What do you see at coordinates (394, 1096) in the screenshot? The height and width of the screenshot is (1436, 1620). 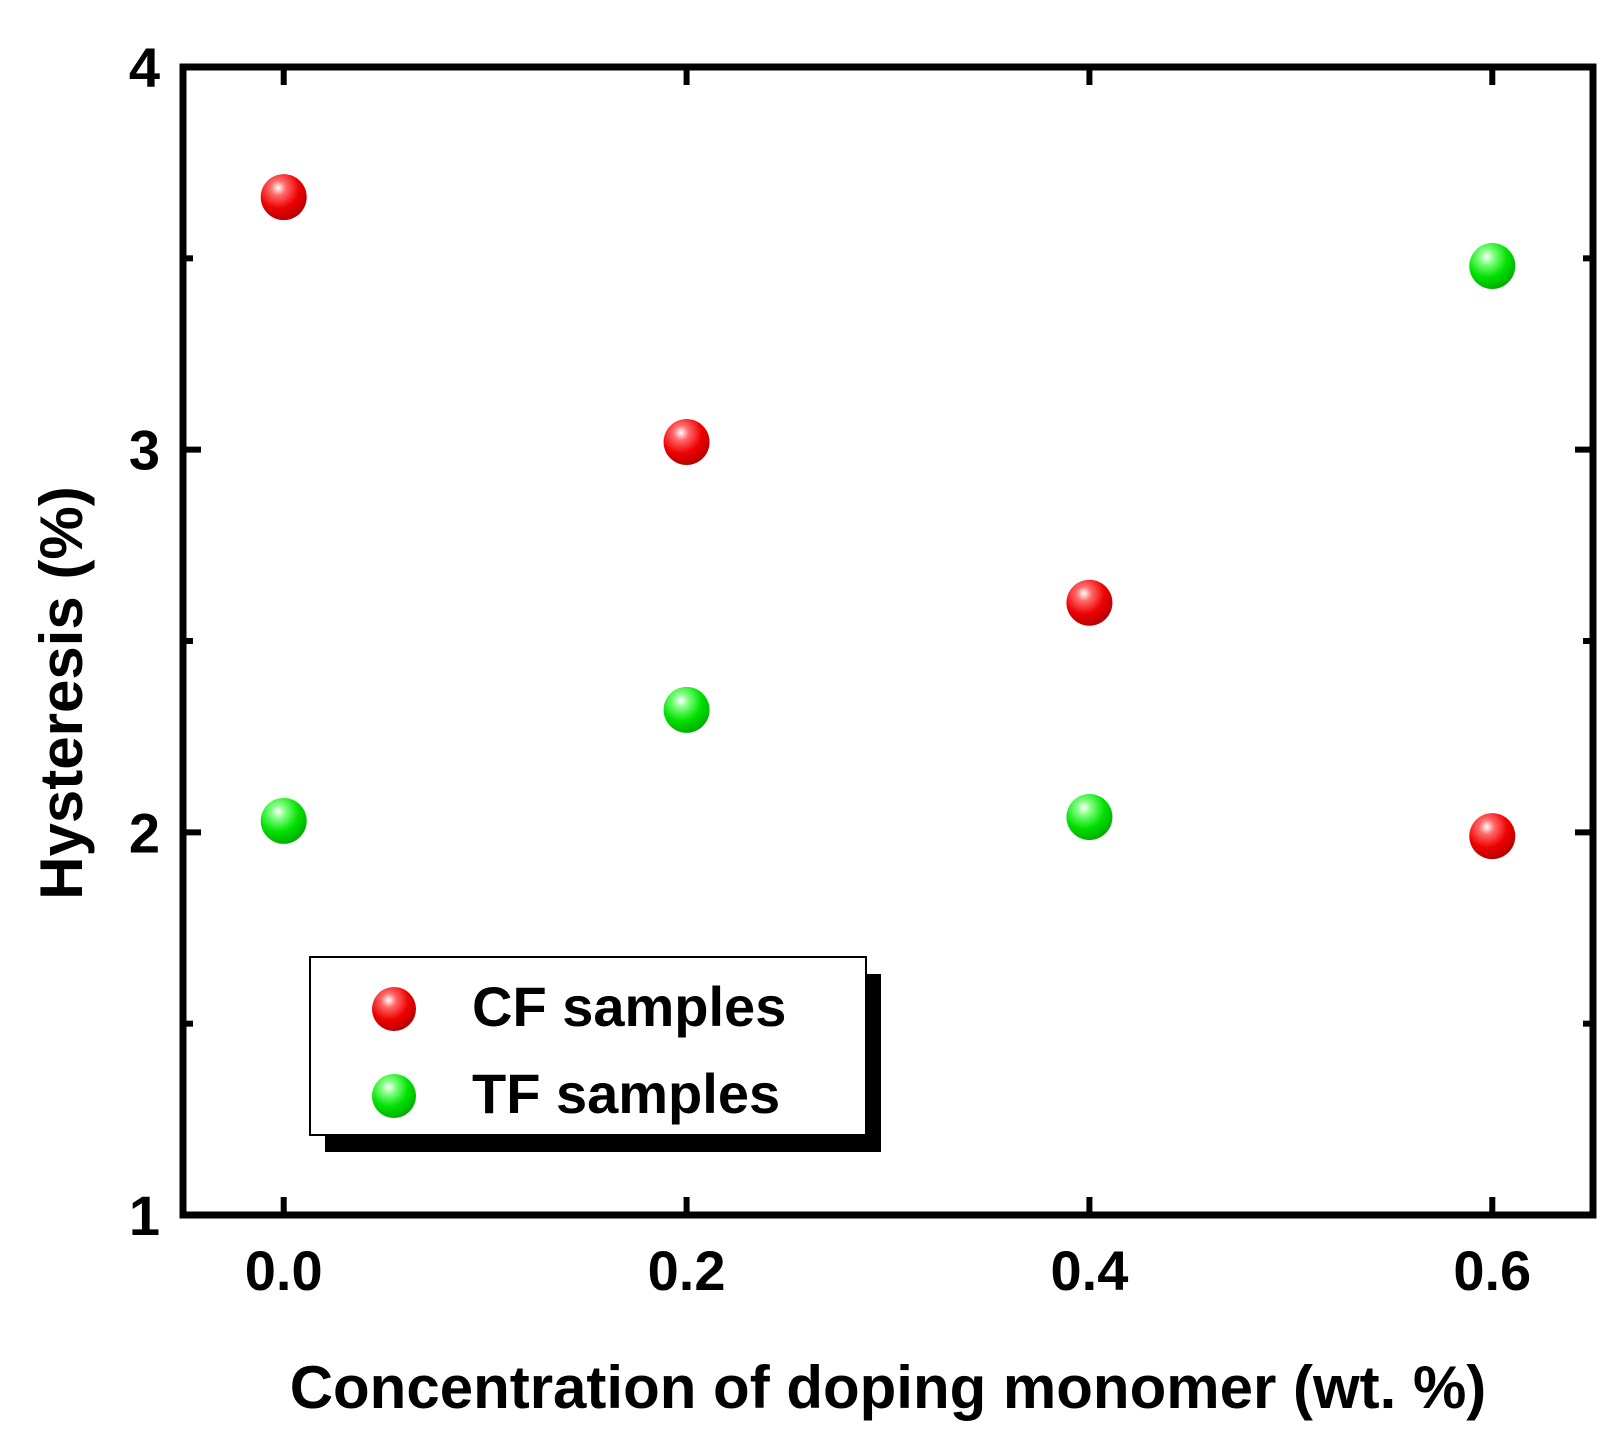 I see `legend-marker-tf` at bounding box center [394, 1096].